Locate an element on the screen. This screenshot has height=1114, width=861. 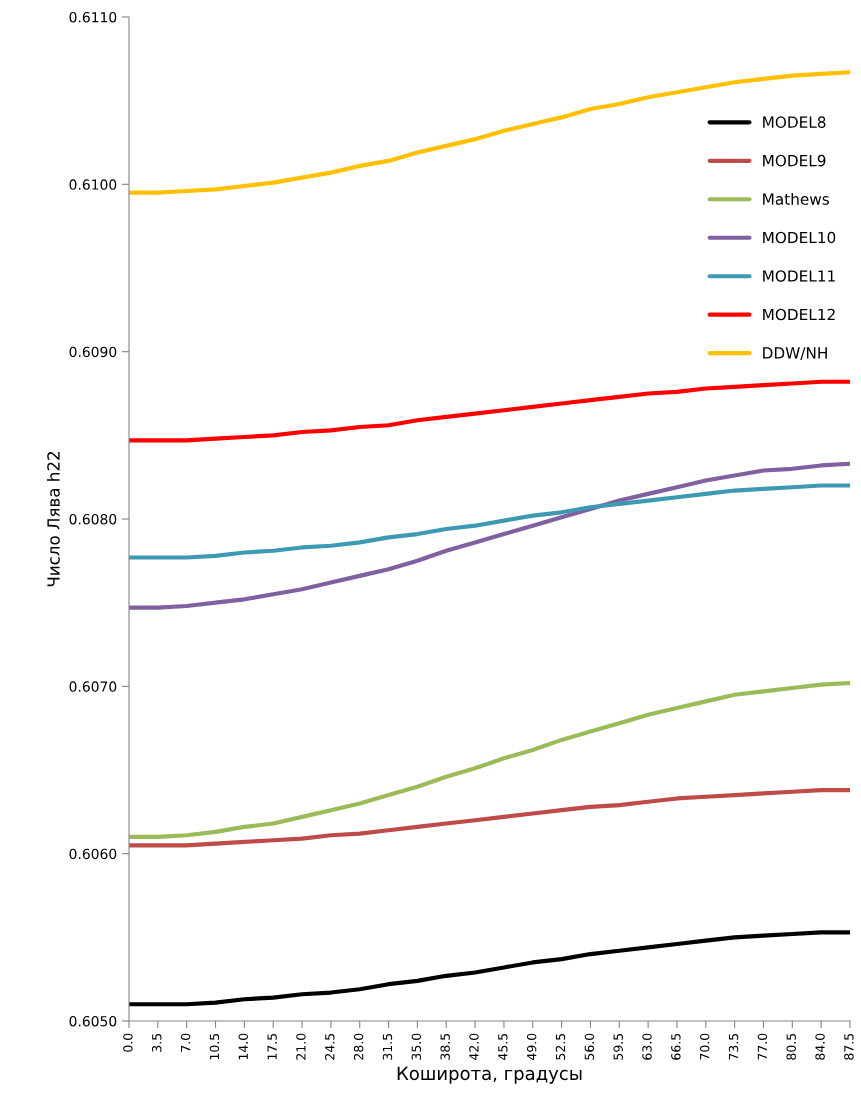
x-tick-label: 0.0 is located at coordinates (128, 1042).